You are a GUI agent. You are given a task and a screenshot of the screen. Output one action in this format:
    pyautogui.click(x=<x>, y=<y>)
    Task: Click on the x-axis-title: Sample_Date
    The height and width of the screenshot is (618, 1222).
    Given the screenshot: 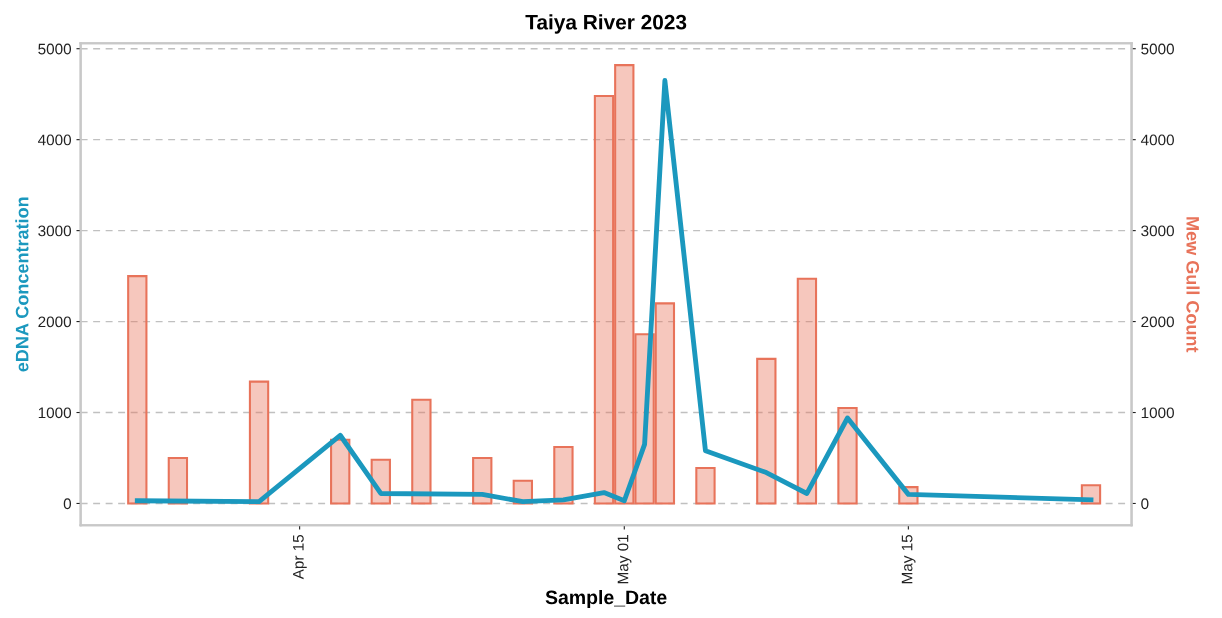 What is the action you would take?
    pyautogui.click(x=606, y=599)
    